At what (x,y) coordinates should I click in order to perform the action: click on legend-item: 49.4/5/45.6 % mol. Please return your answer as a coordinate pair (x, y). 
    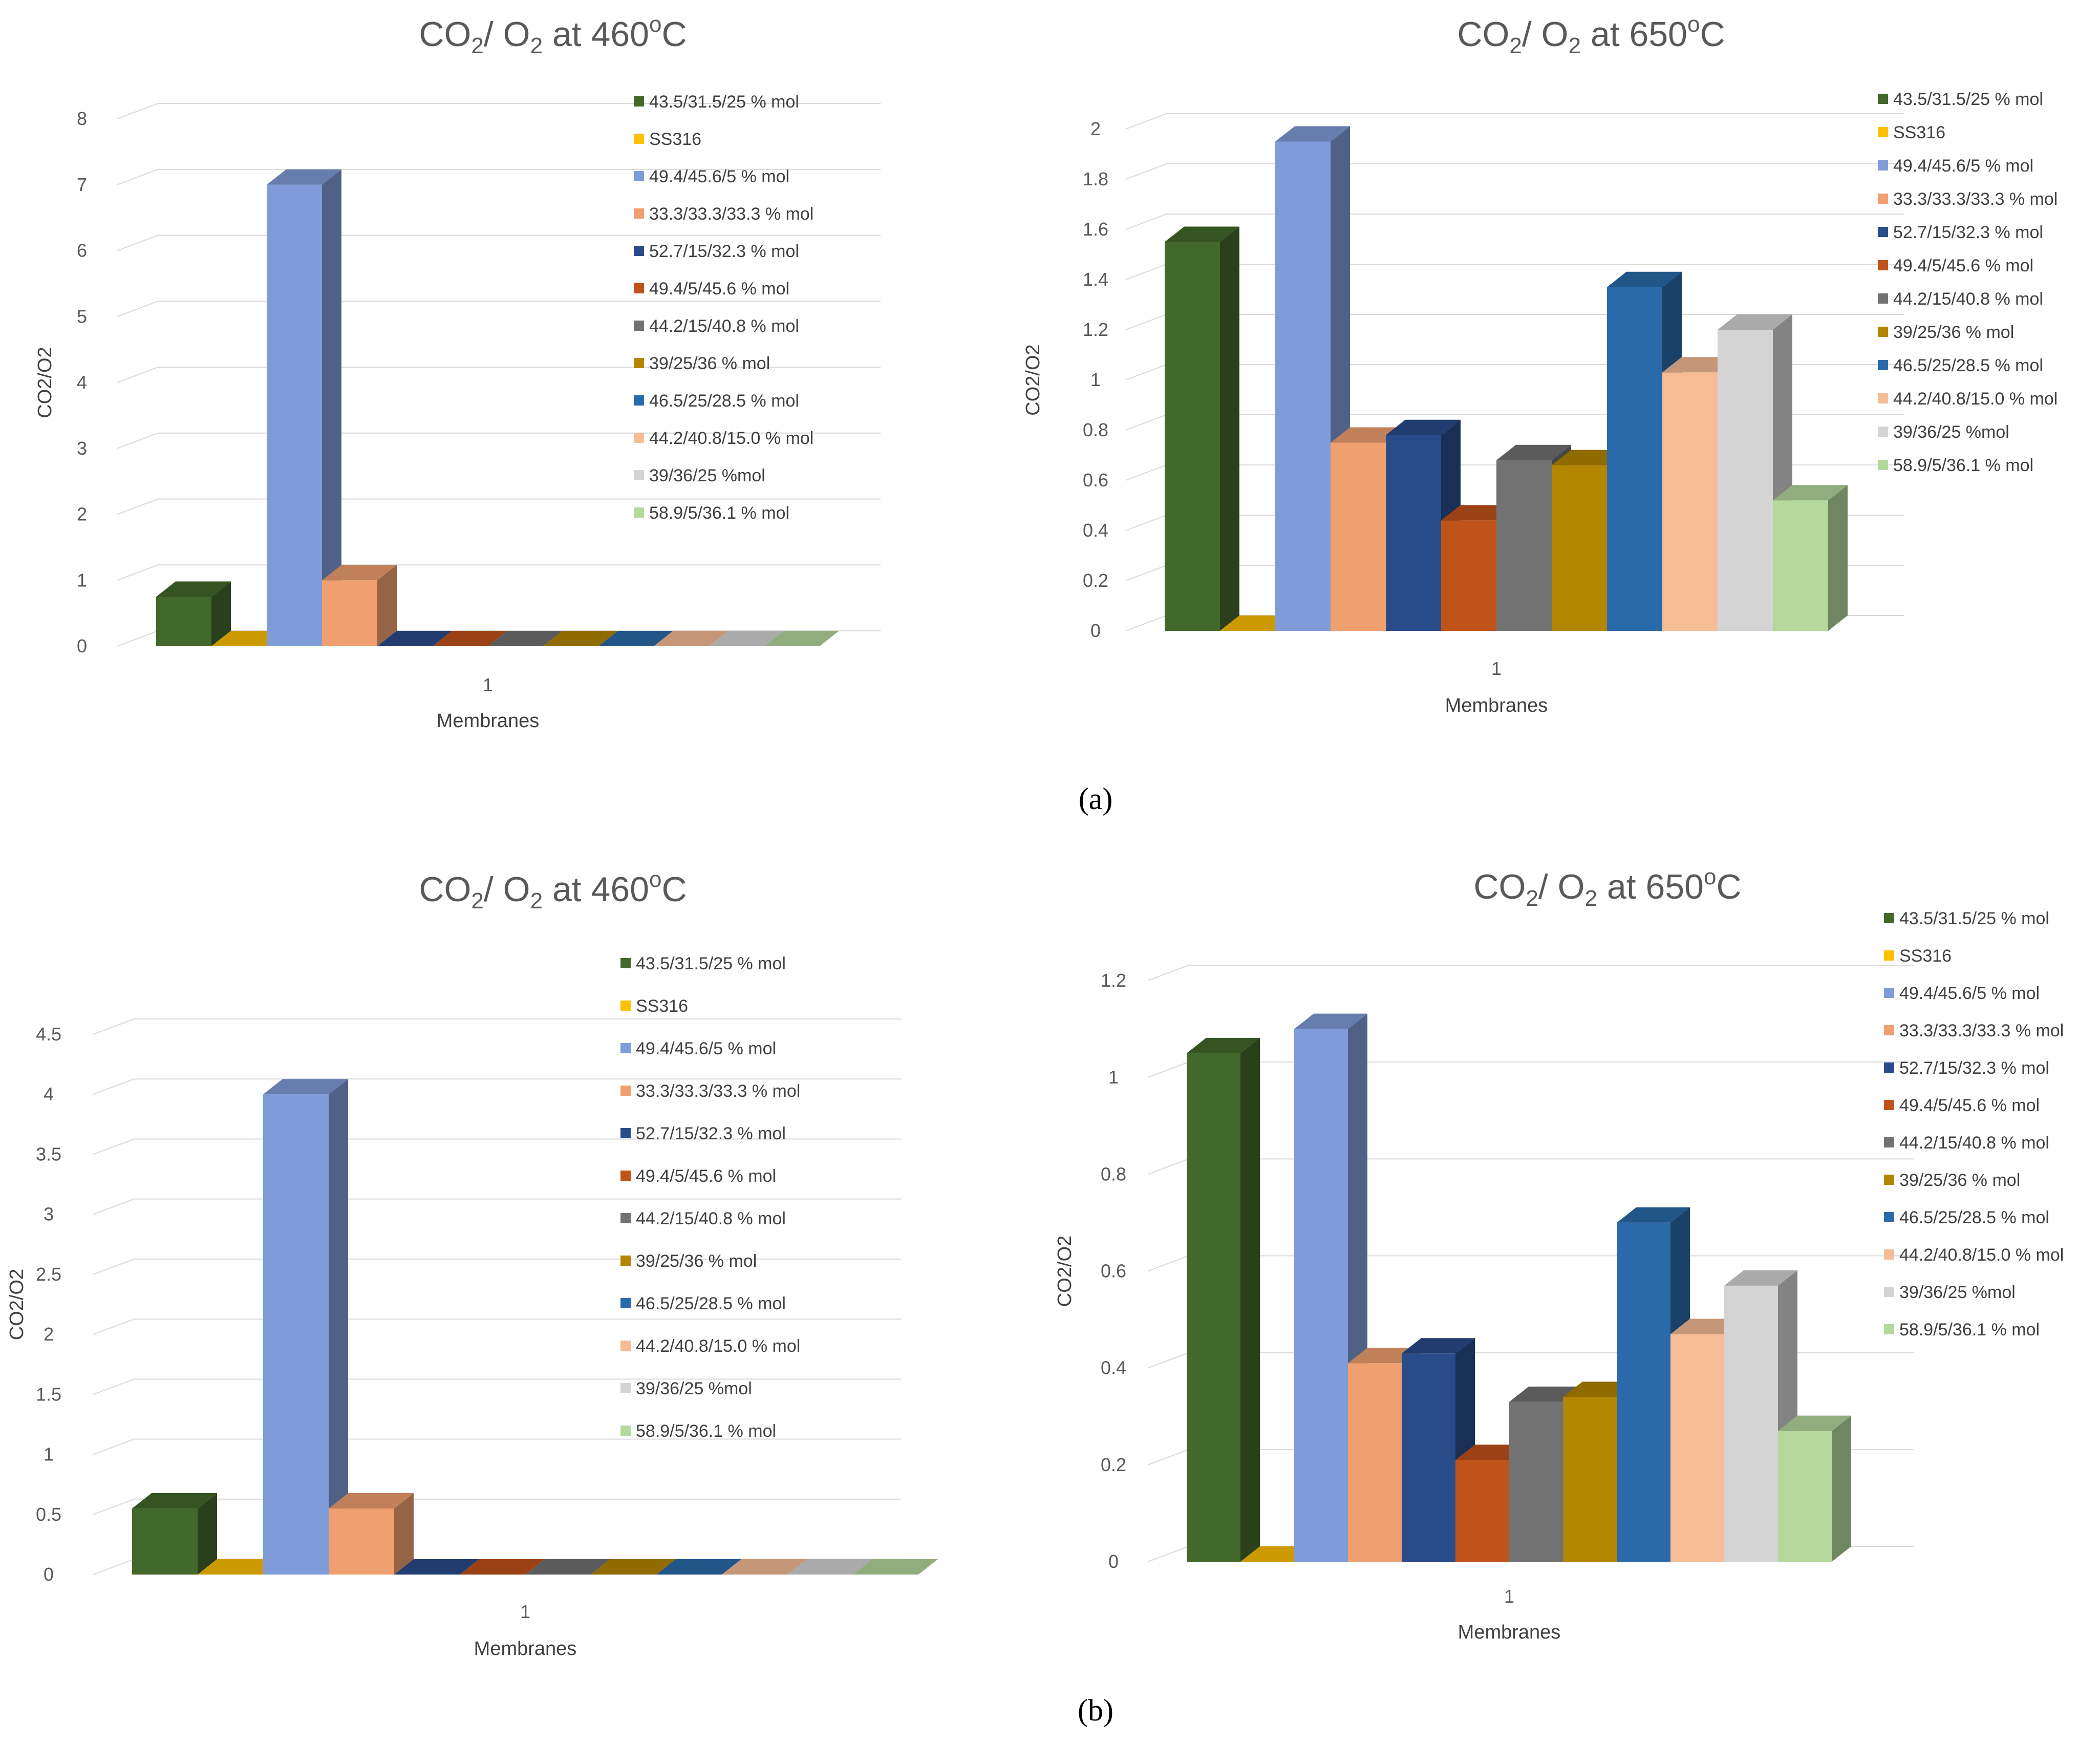
    Looking at the image, I should click on (711, 289).